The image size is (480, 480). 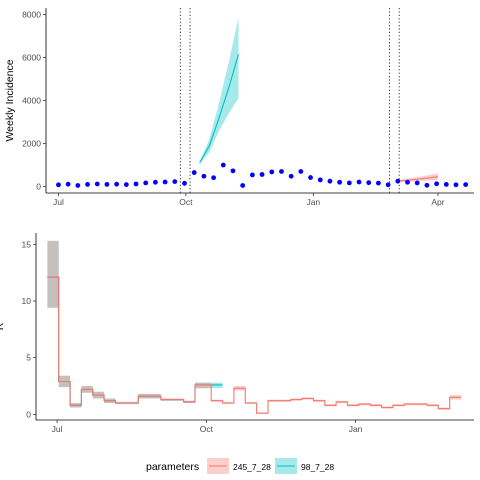 What do you see at coordinates (31, 14) in the screenshot?
I see `y-tick-label: 8000` at bounding box center [31, 14].